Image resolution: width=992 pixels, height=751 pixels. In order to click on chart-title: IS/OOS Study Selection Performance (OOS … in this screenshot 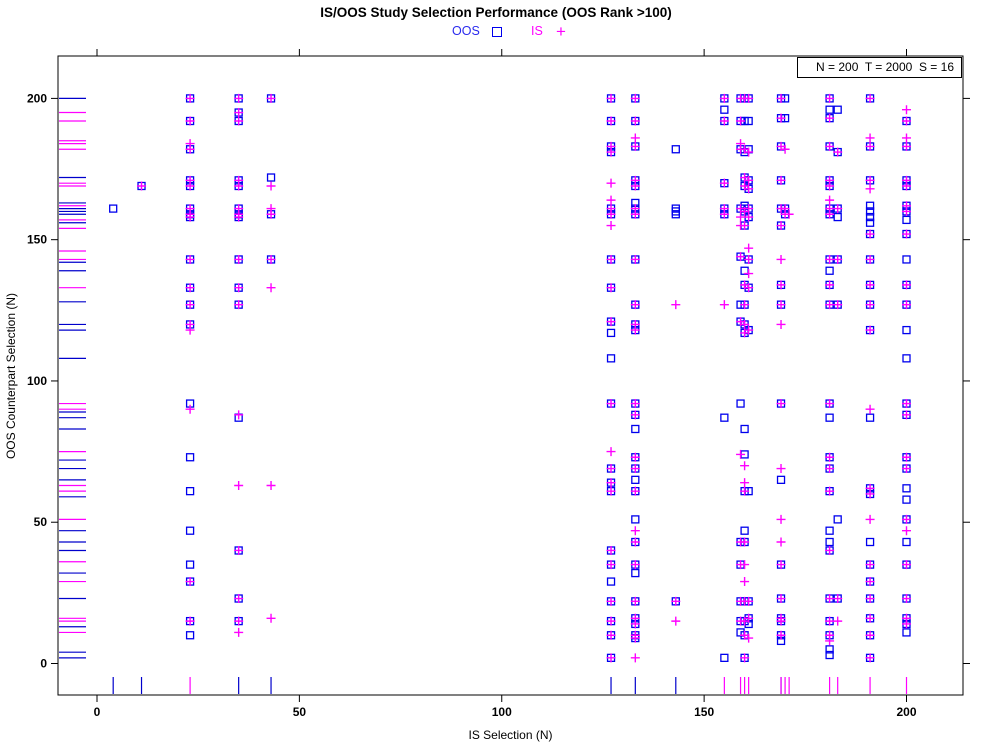, I will do `click(496, 12)`.